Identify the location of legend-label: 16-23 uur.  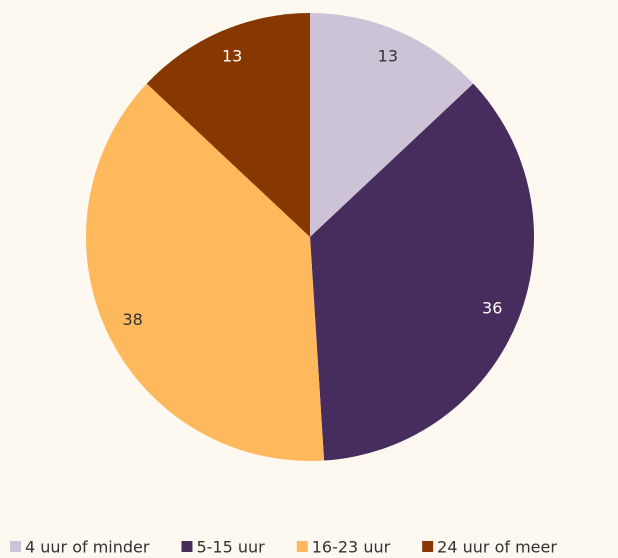
(351, 547).